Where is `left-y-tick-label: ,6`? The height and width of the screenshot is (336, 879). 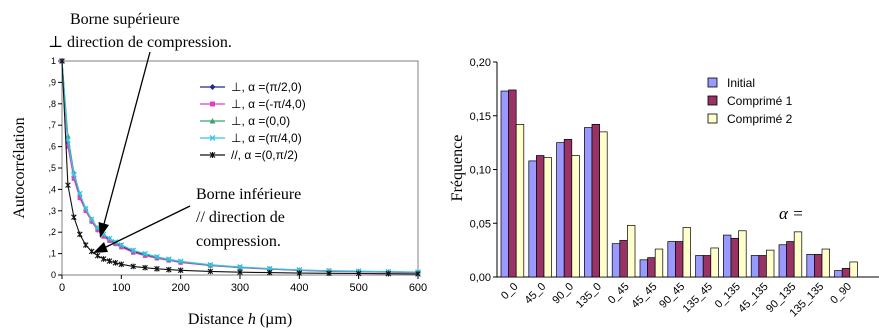
left-y-tick-label: ,6 is located at coordinates (52, 147).